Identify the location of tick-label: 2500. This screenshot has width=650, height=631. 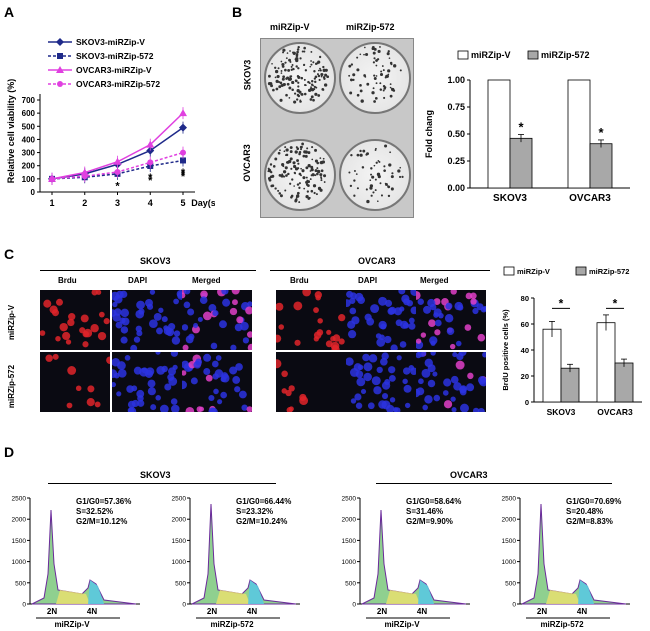
(19, 499).